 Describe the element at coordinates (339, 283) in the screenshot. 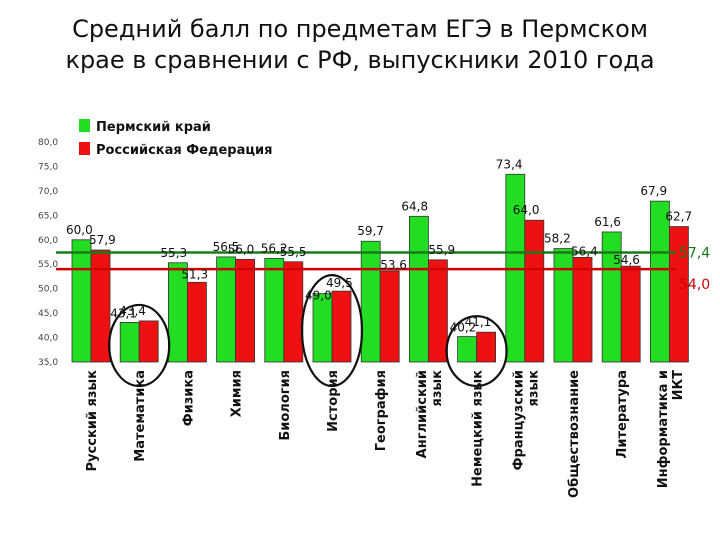

I see `rf-value-label: 49,5` at that location.